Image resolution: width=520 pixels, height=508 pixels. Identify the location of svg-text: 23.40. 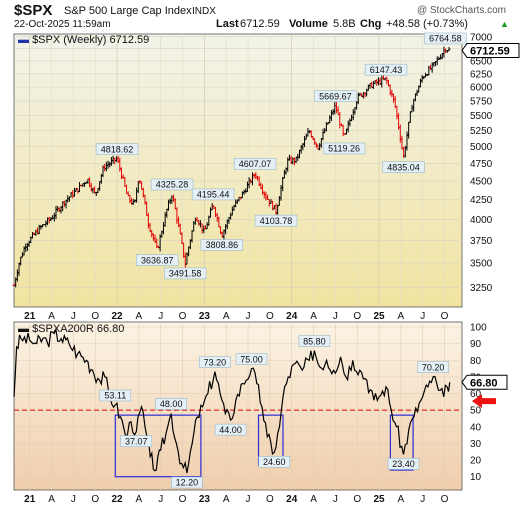
(403, 464).